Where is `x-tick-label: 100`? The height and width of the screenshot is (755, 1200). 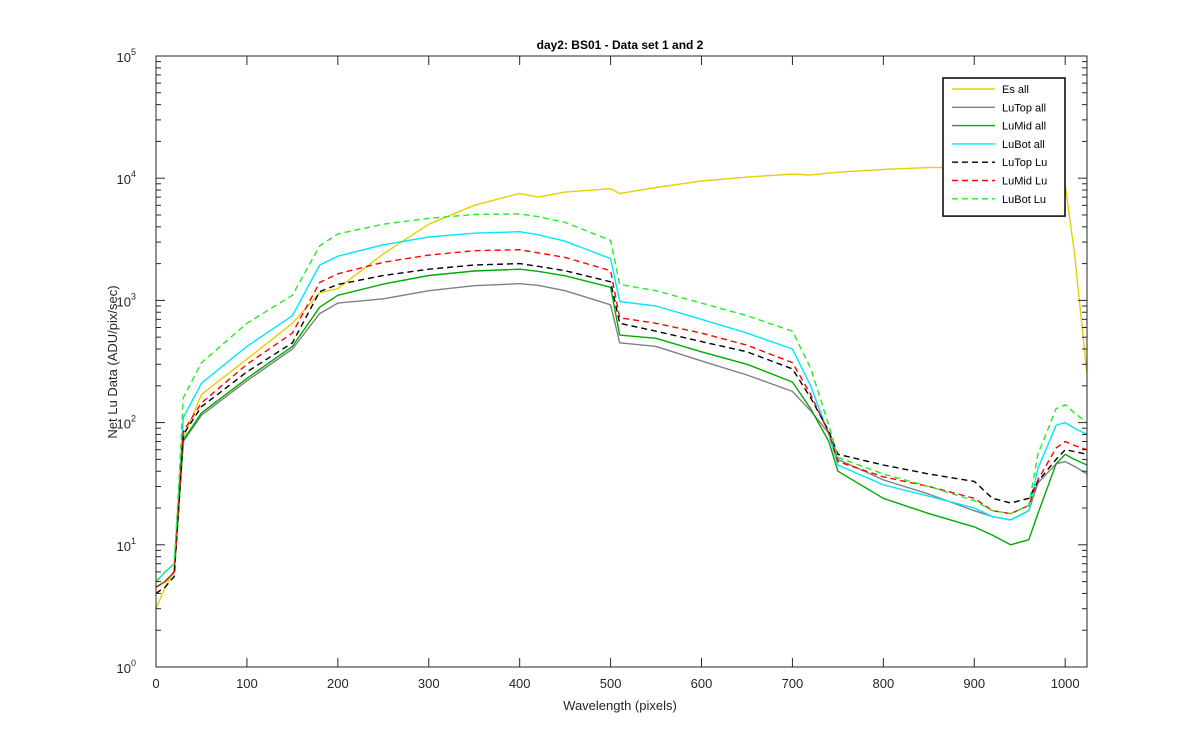 x-tick-label: 100 is located at coordinates (247, 683).